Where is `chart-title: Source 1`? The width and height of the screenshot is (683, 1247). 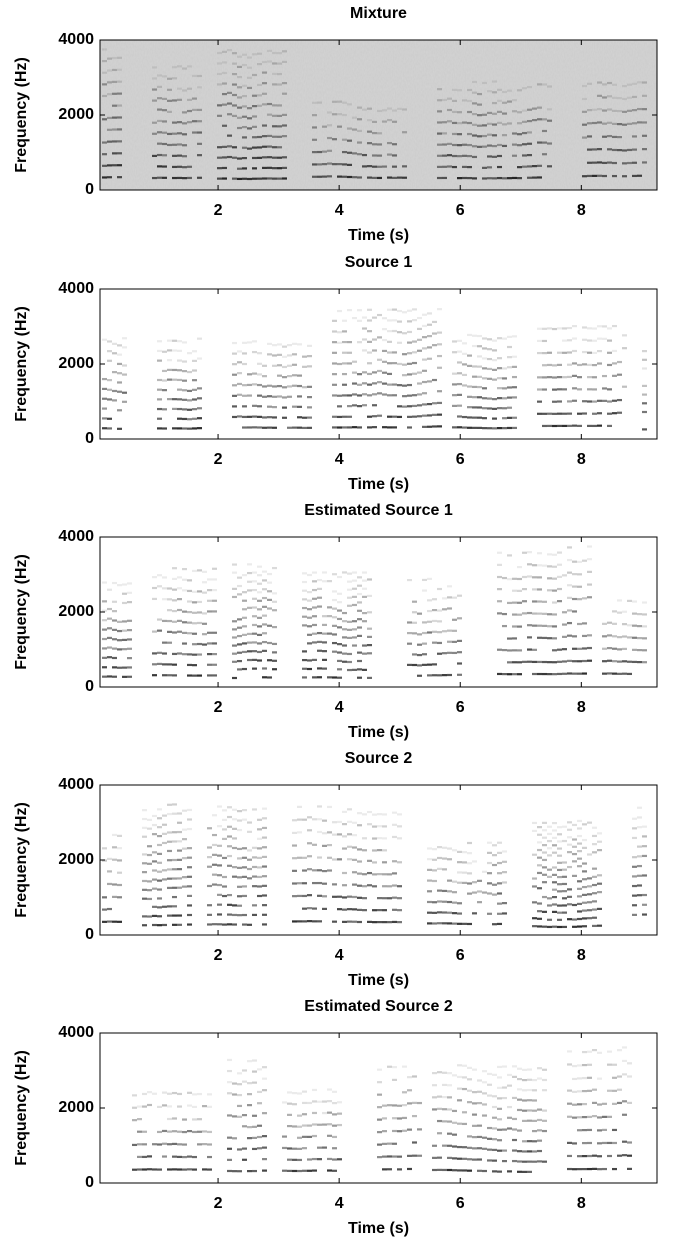
chart-title: Source 1 is located at coordinates (379, 262).